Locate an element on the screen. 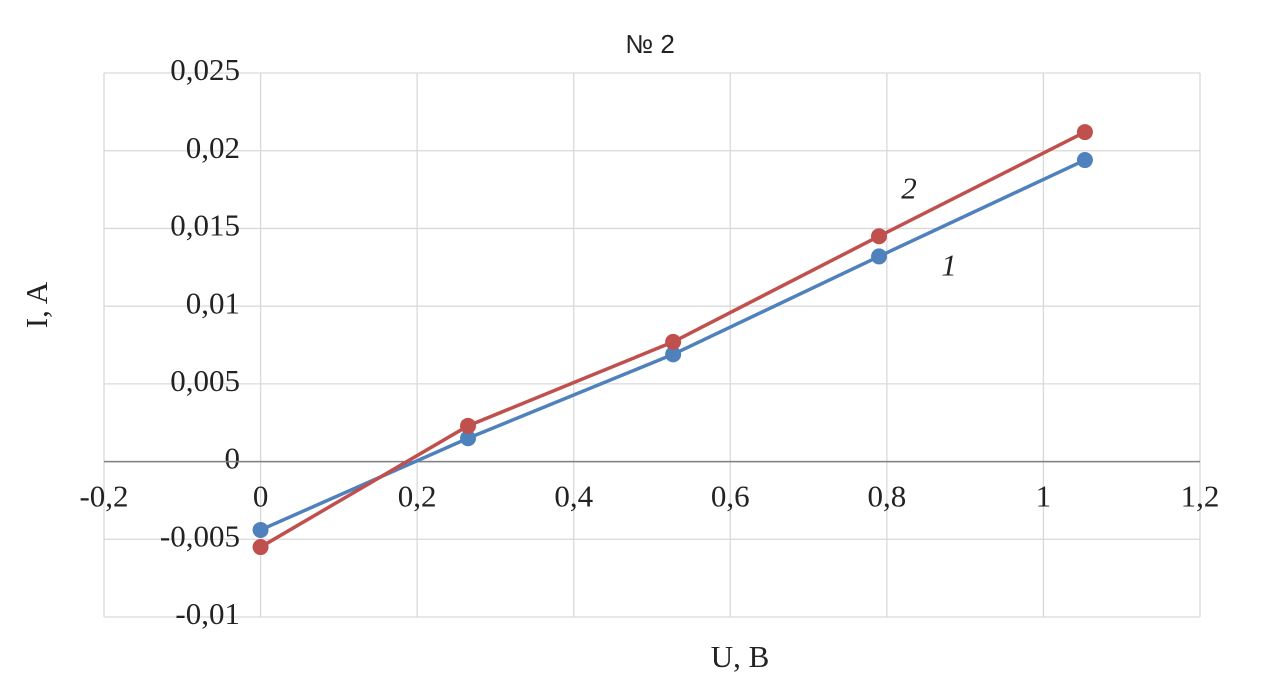 The image size is (1287, 693). y-tick-label: 0 is located at coordinates (233, 458).